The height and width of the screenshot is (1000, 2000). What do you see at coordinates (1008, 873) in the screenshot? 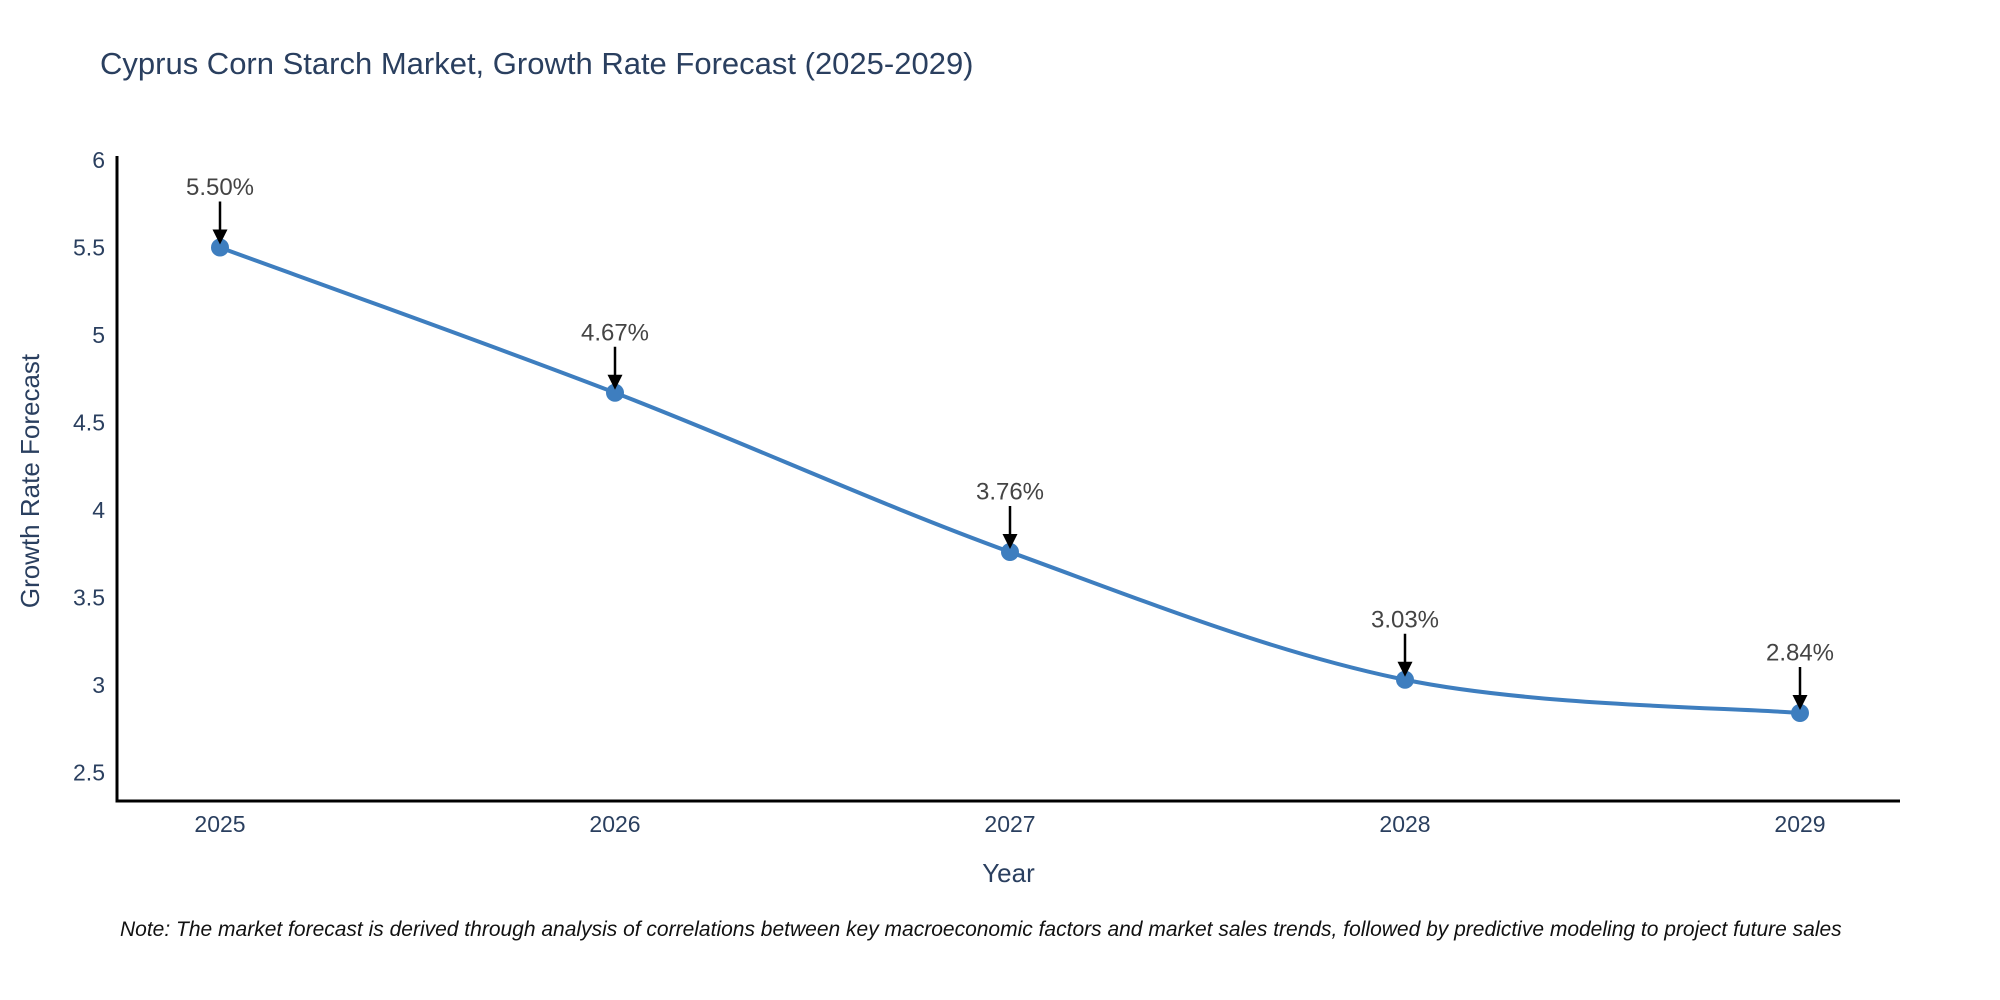
I see `x-axis-title: Year` at bounding box center [1008, 873].